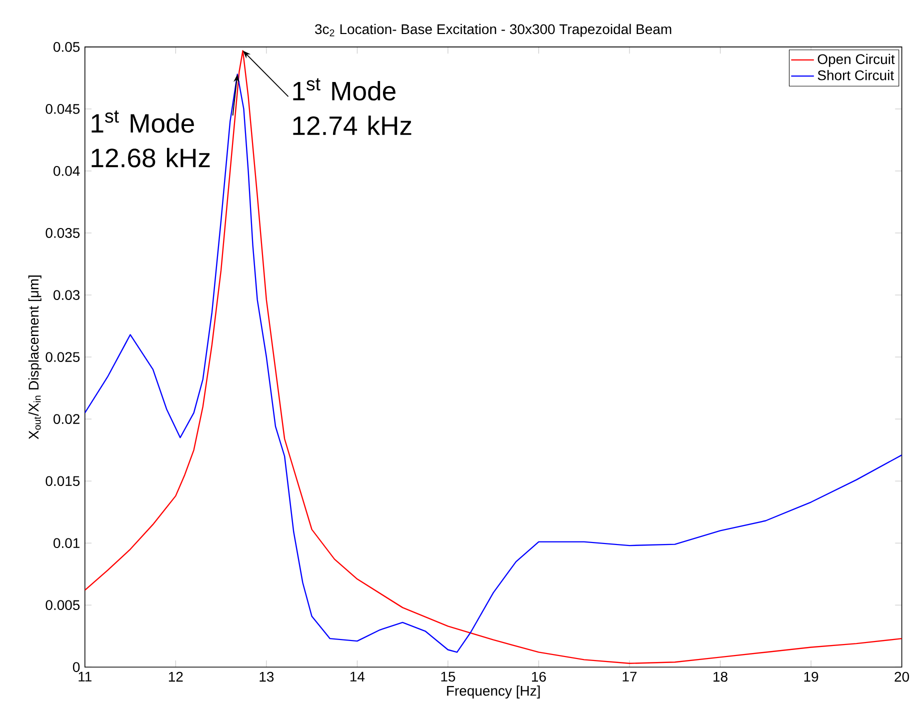 The width and height of the screenshot is (914, 710). Describe the element at coordinates (67, 419) in the screenshot. I see `y-tick-label: 0.02` at that location.